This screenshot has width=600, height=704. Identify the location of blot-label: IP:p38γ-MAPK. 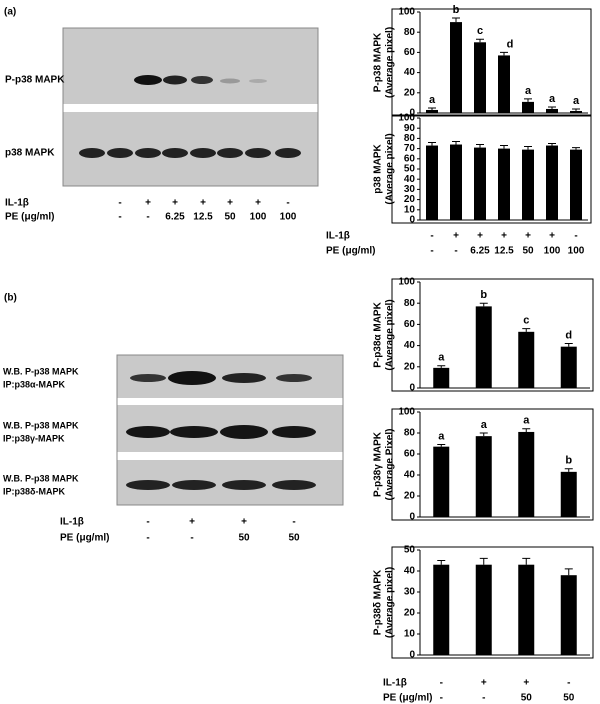
(34, 438).